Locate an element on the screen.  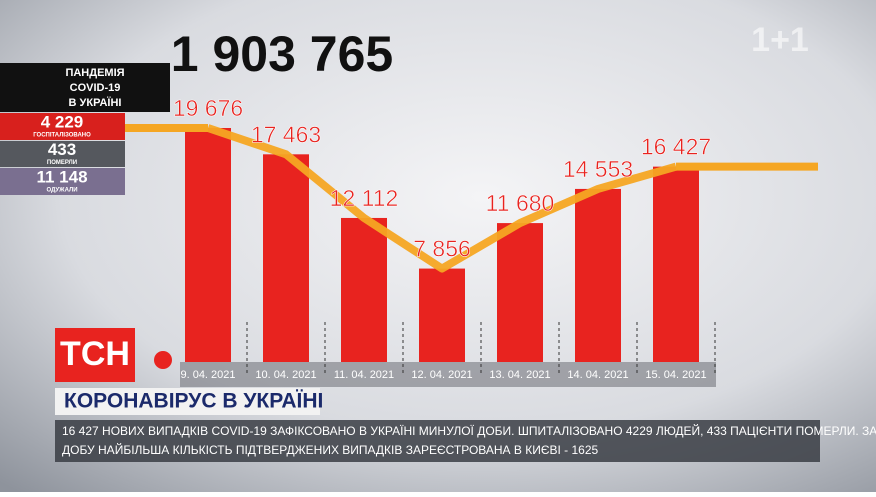
panel-value: 433 is located at coordinates (62, 149).